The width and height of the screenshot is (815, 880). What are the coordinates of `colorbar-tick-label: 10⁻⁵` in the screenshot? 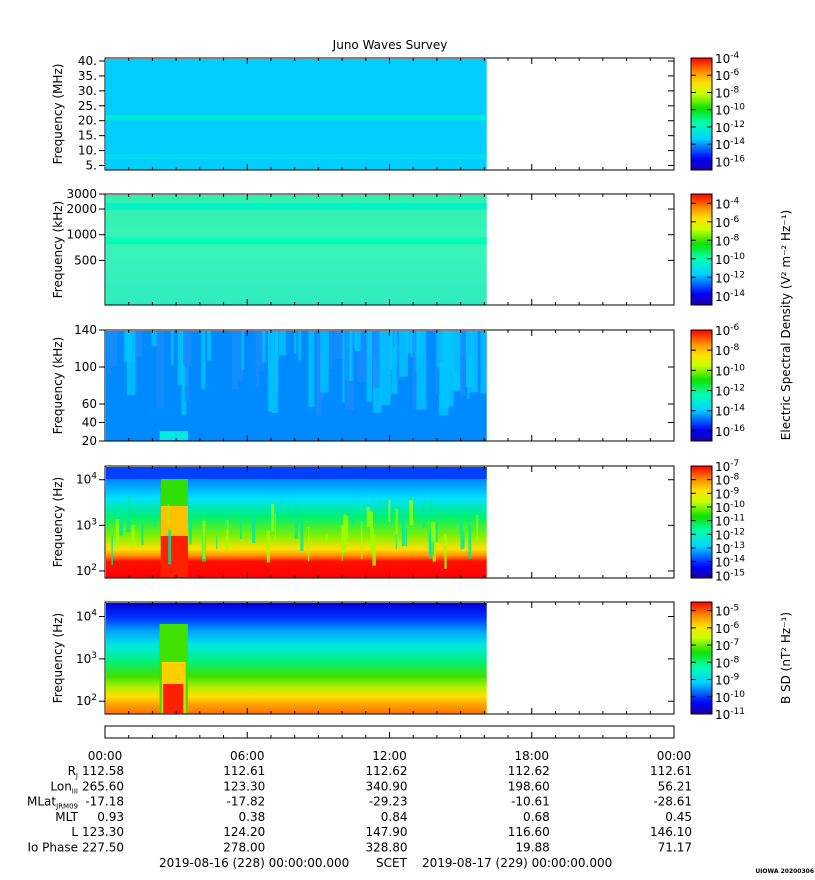 It's located at (727, 611).